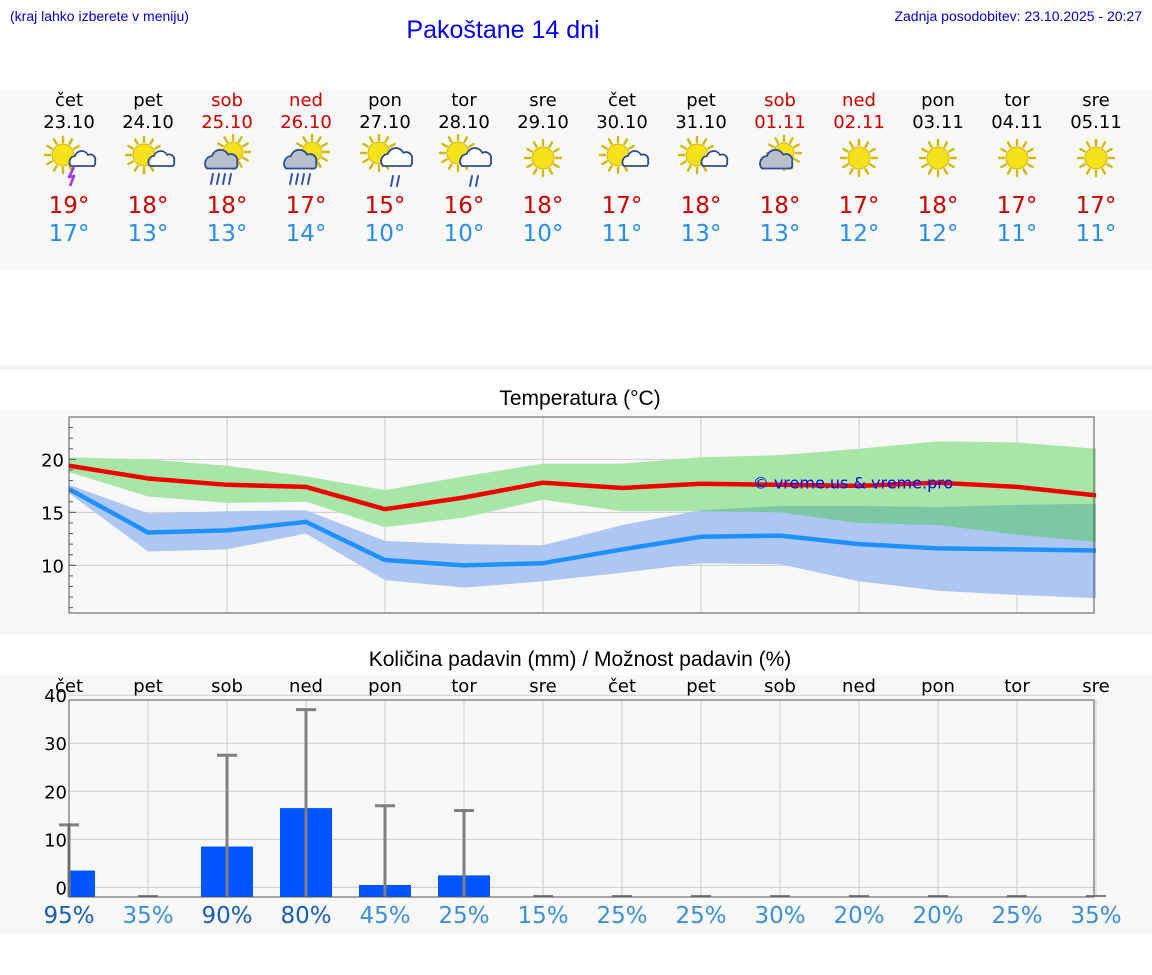  What do you see at coordinates (69, 234) in the screenshot?
I see `temp-min: 17°` at bounding box center [69, 234].